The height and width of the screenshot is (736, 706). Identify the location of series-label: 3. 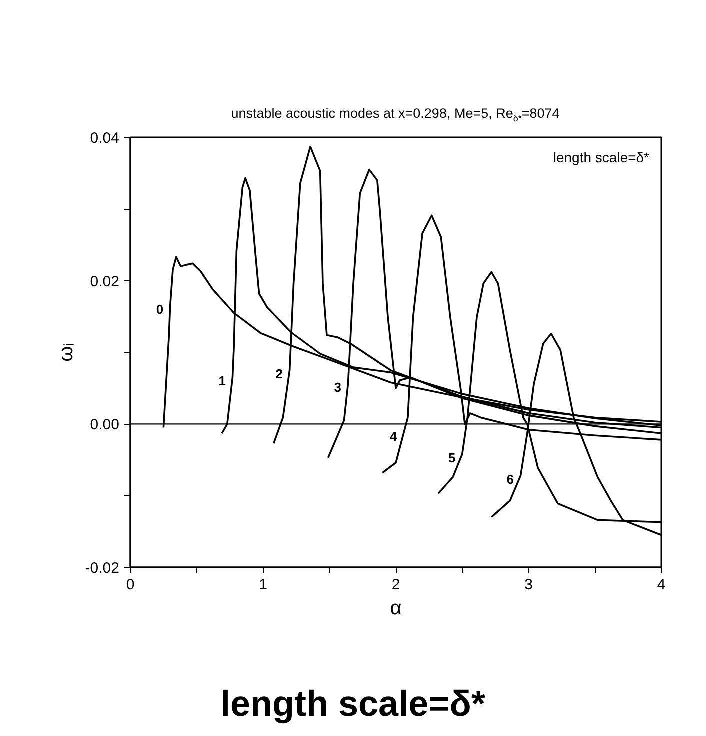
(338, 388).